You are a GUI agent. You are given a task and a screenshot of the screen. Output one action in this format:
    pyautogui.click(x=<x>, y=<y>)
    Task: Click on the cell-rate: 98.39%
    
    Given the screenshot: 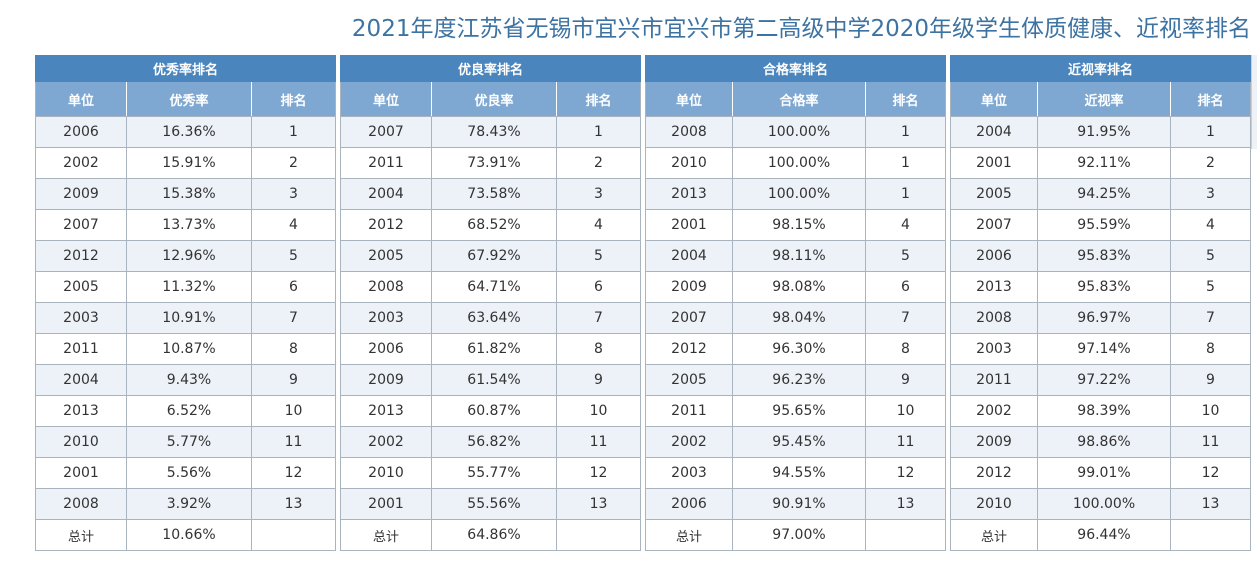 What is the action you would take?
    pyautogui.click(x=1104, y=411)
    